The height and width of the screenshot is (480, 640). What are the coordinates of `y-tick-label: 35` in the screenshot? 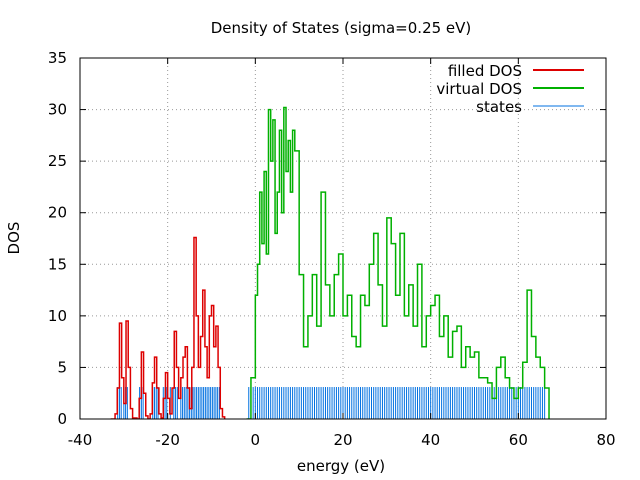 It's located at (57, 58).